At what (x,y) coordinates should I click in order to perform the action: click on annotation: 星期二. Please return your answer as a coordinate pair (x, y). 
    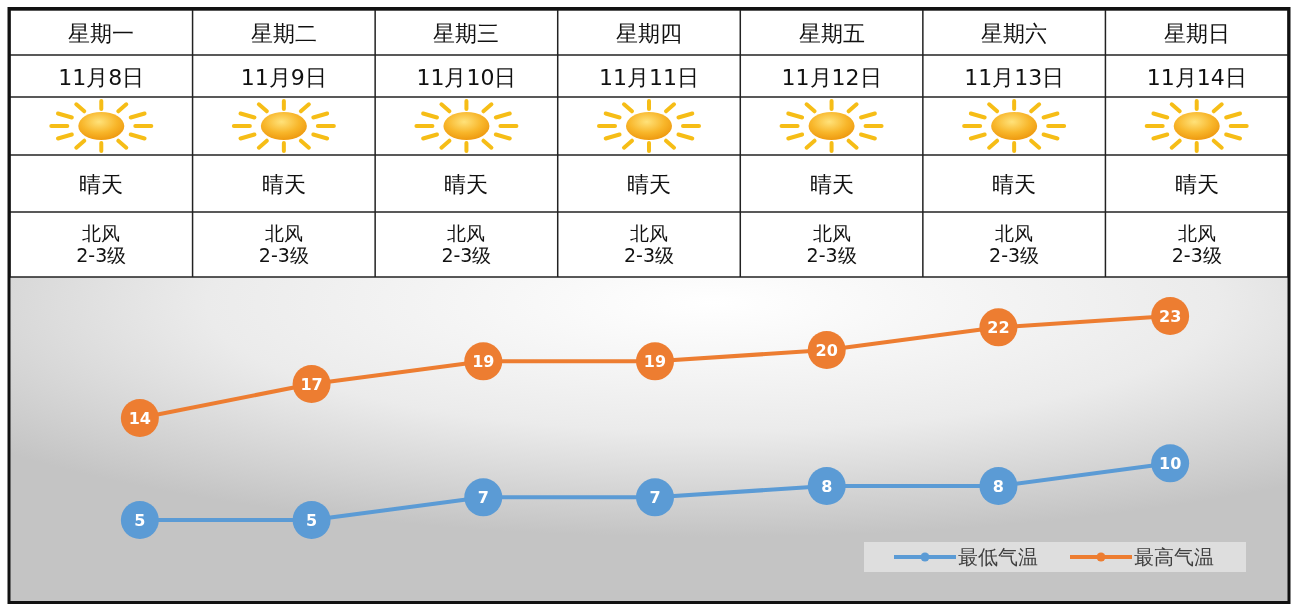
    Looking at the image, I should click on (283, 33).